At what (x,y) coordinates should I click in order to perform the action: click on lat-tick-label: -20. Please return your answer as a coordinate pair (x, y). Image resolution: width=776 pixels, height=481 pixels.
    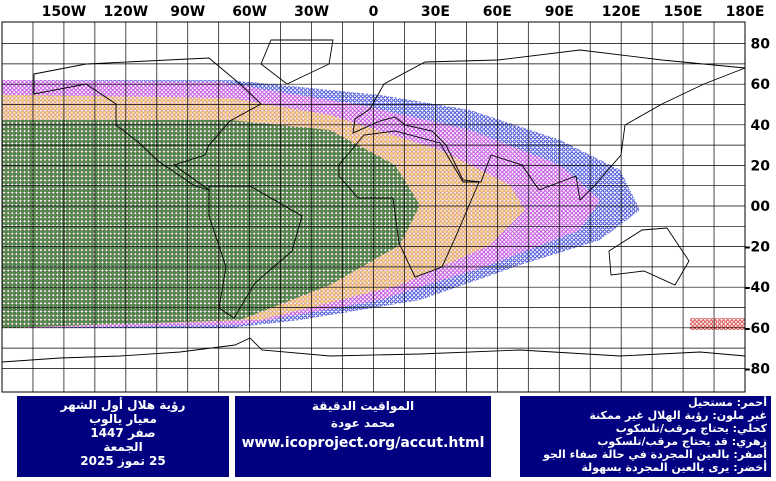
    Looking at the image, I should click on (758, 248).